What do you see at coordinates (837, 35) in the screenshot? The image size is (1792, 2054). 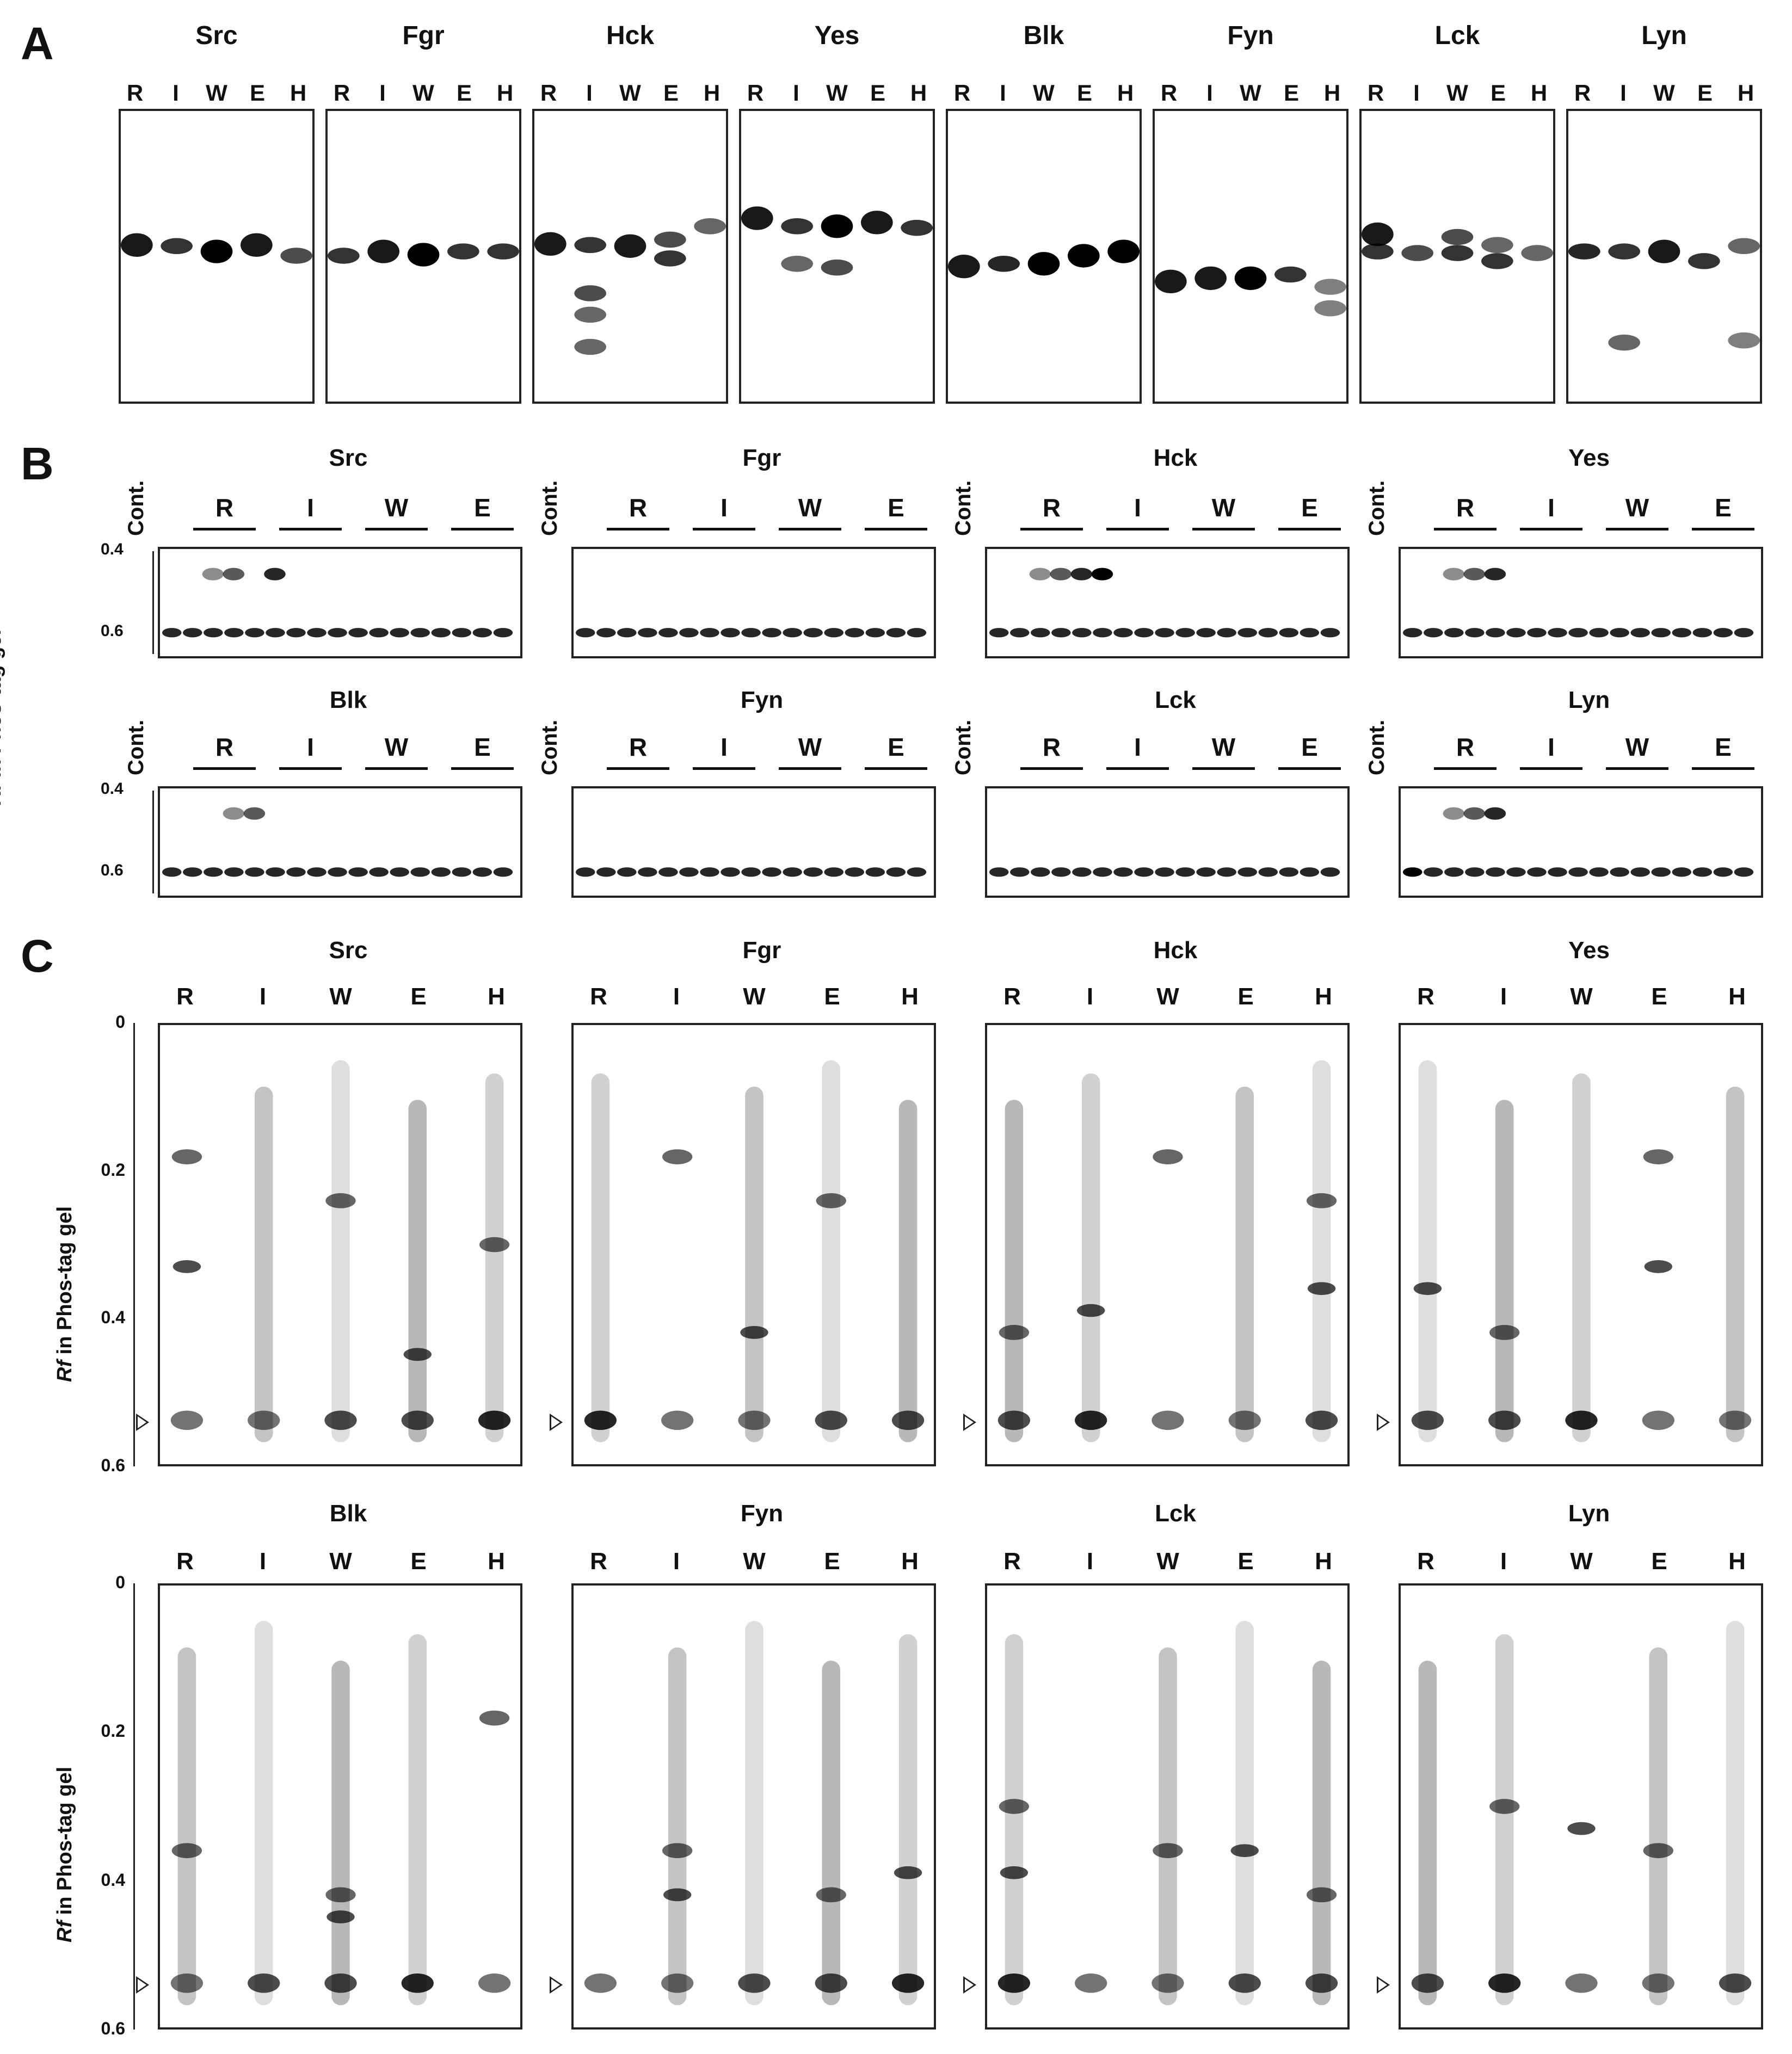 I see `panel-a-kinase-title: Yes` at bounding box center [837, 35].